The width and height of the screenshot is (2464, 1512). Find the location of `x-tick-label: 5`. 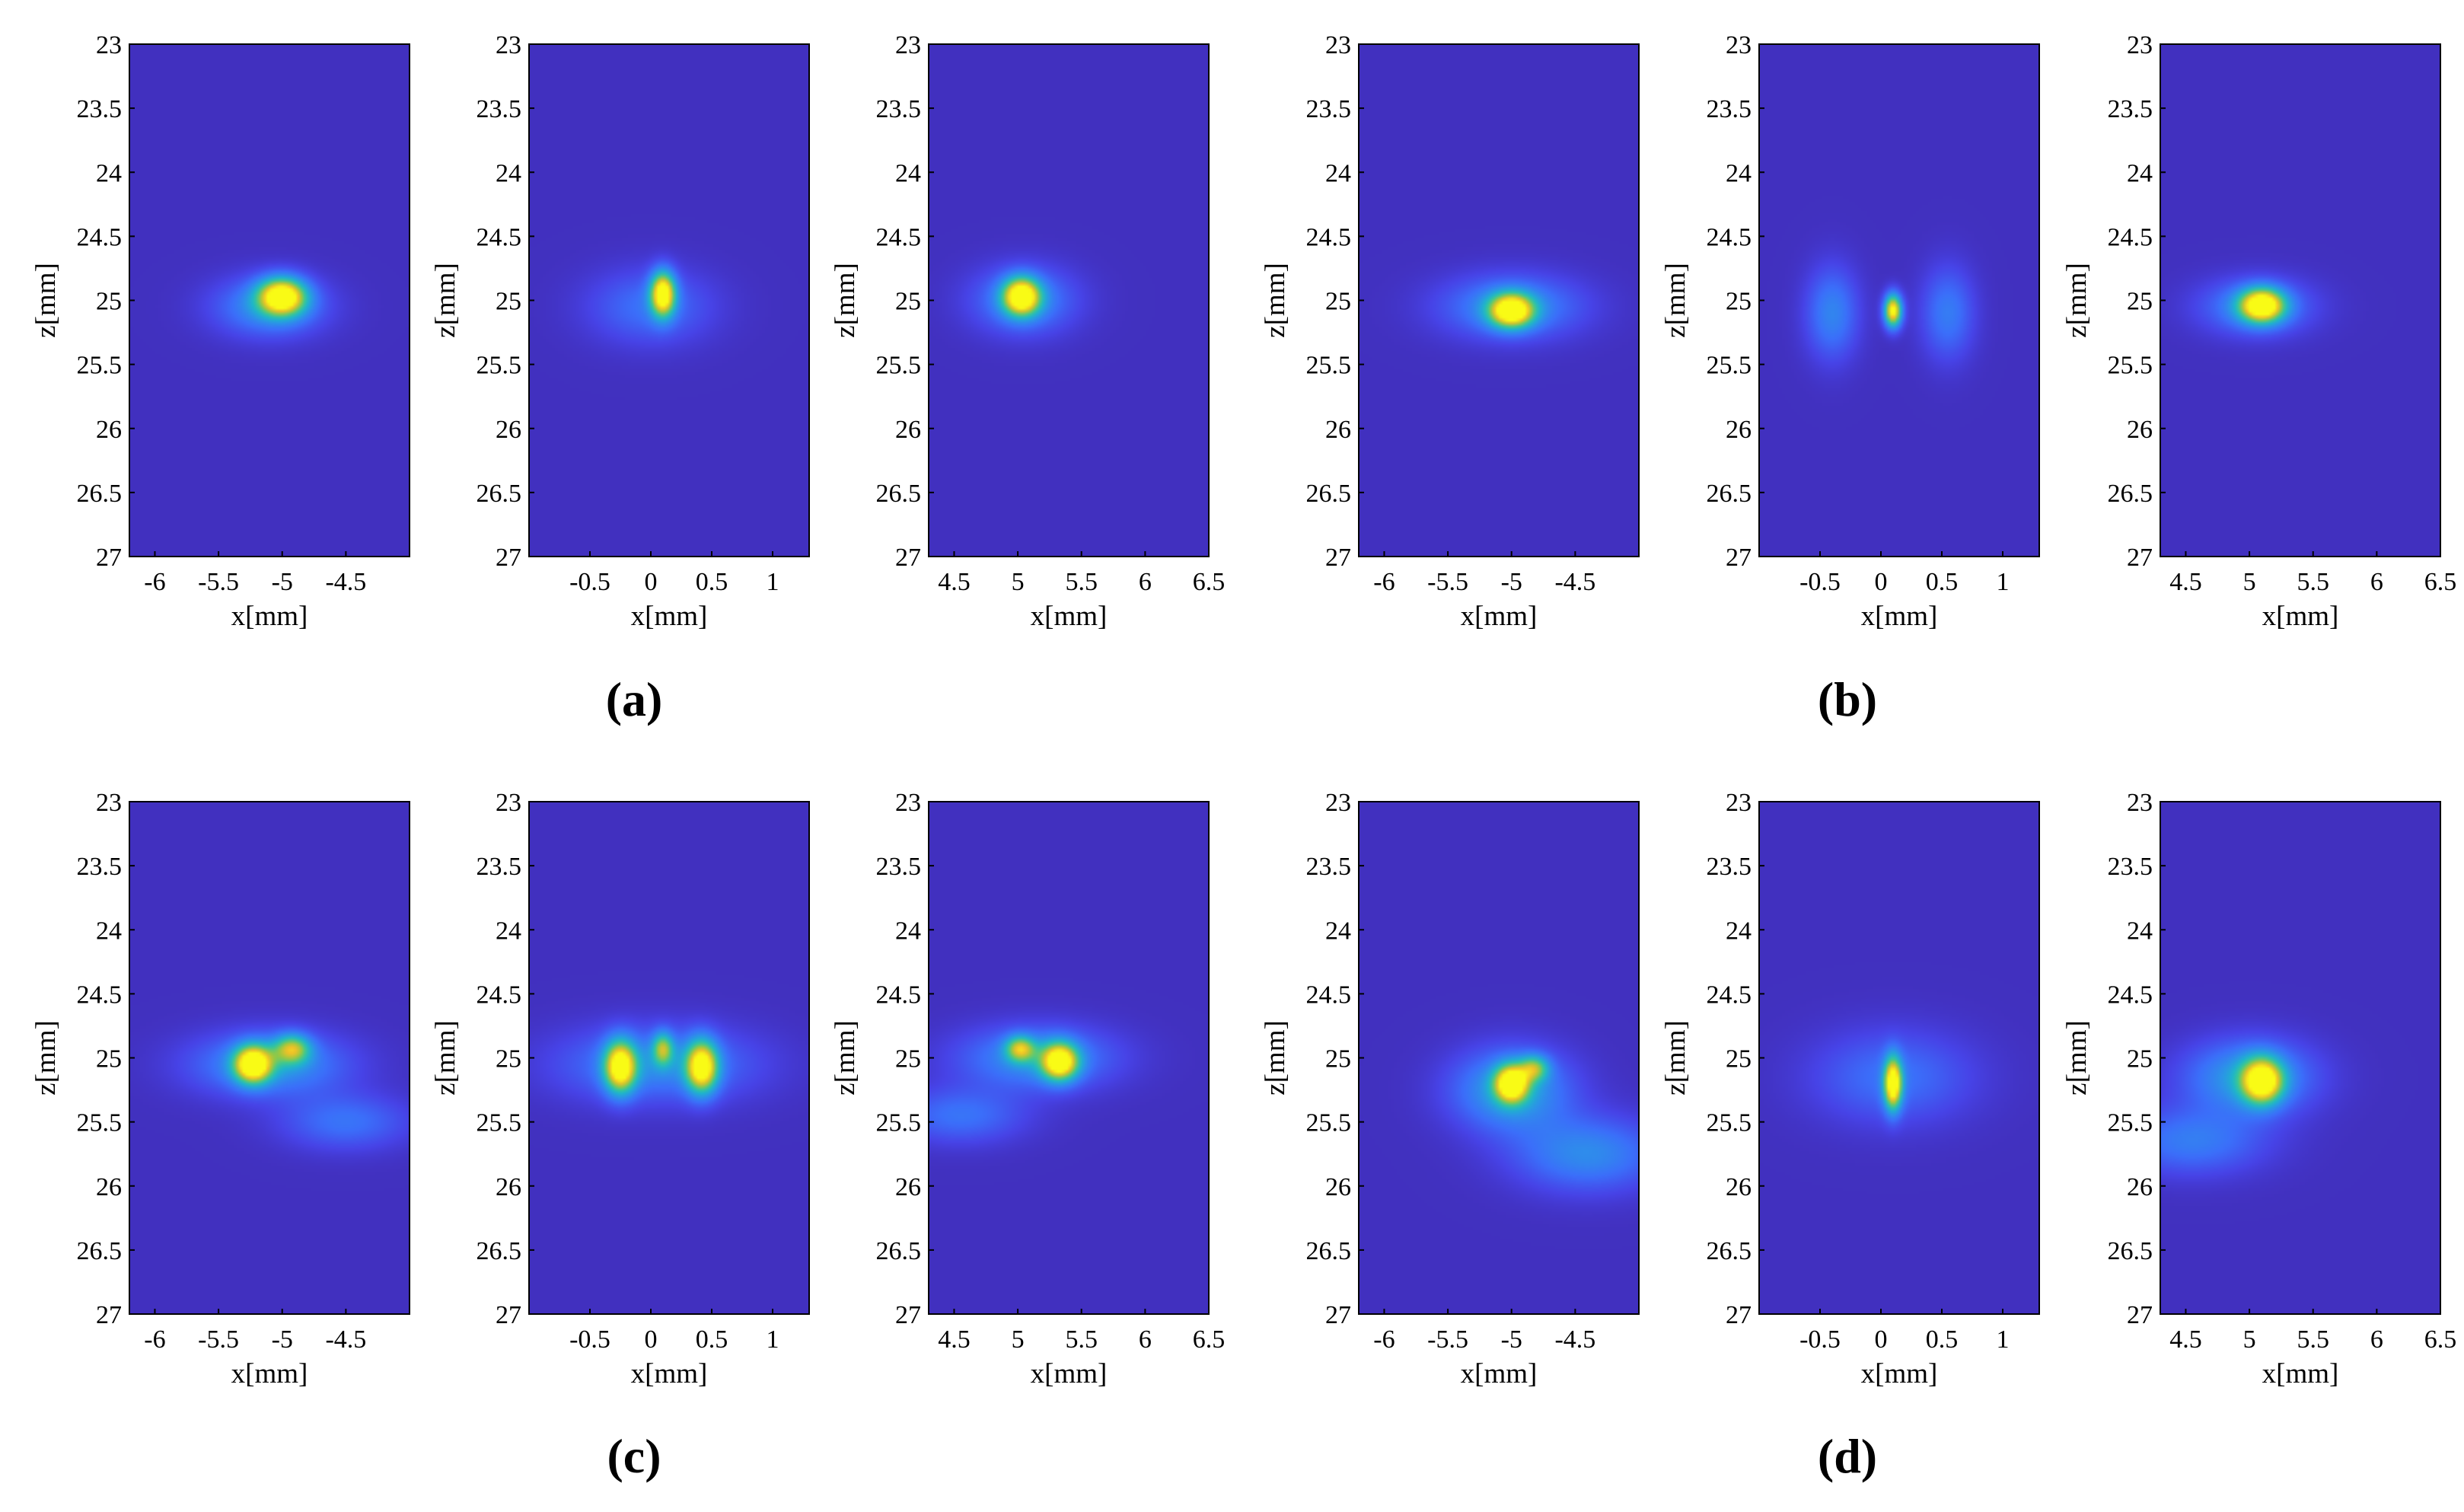

x-tick-label: 5 is located at coordinates (1019, 1339).